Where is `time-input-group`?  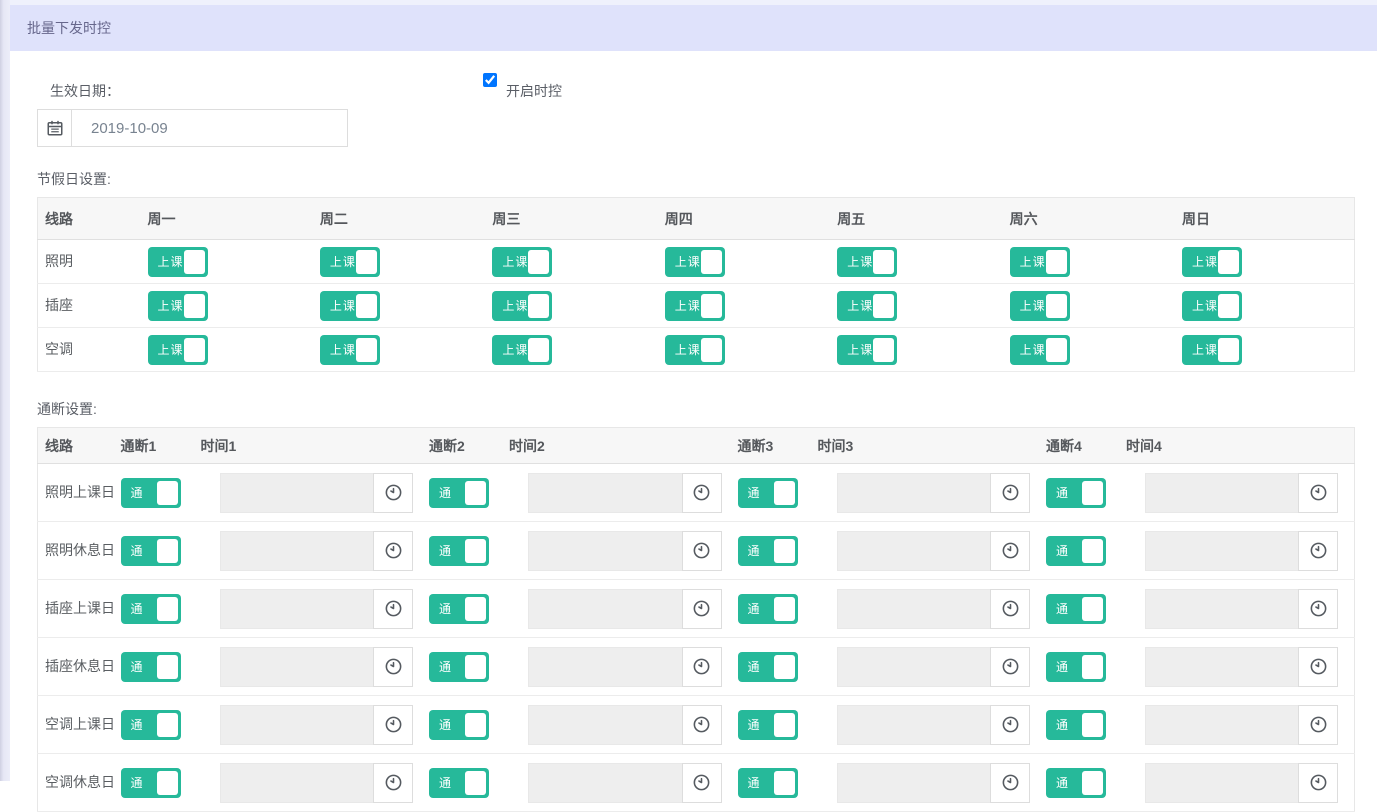 time-input-group is located at coordinates (316, 782).